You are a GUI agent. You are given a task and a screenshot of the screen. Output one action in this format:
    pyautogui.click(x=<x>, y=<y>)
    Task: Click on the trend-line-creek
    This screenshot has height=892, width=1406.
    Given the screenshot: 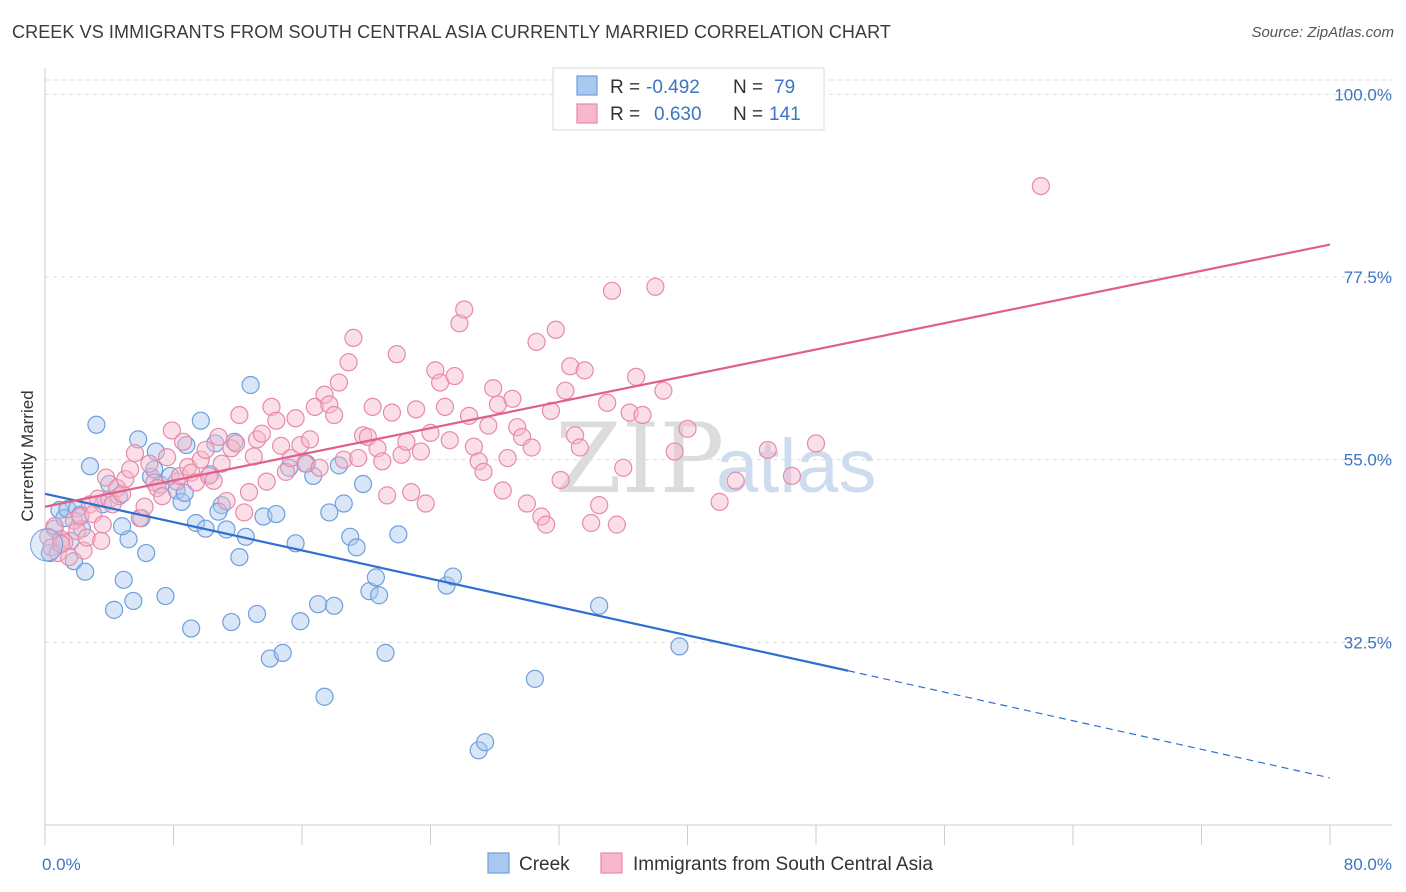 What is the action you would take?
    pyautogui.click(x=446, y=582)
    